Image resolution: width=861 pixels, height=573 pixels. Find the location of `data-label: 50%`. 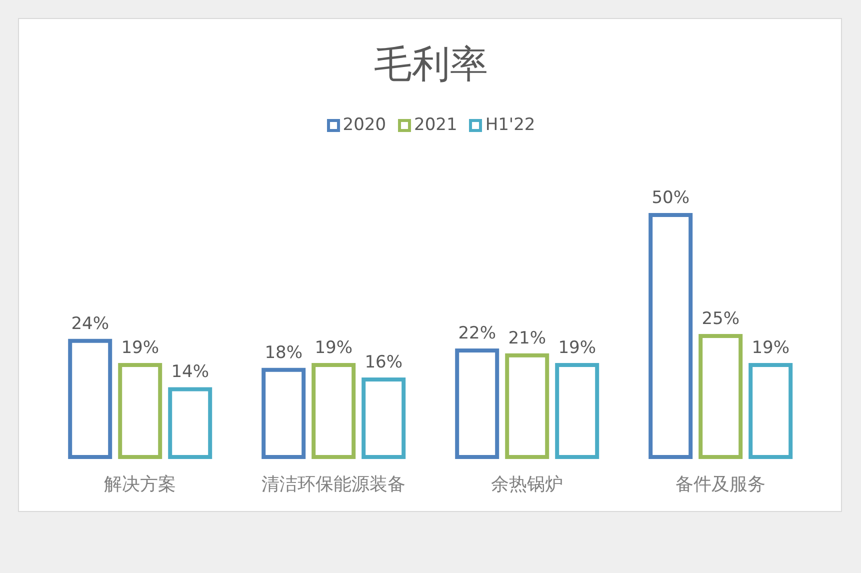

data-label: 50% is located at coordinates (671, 198).